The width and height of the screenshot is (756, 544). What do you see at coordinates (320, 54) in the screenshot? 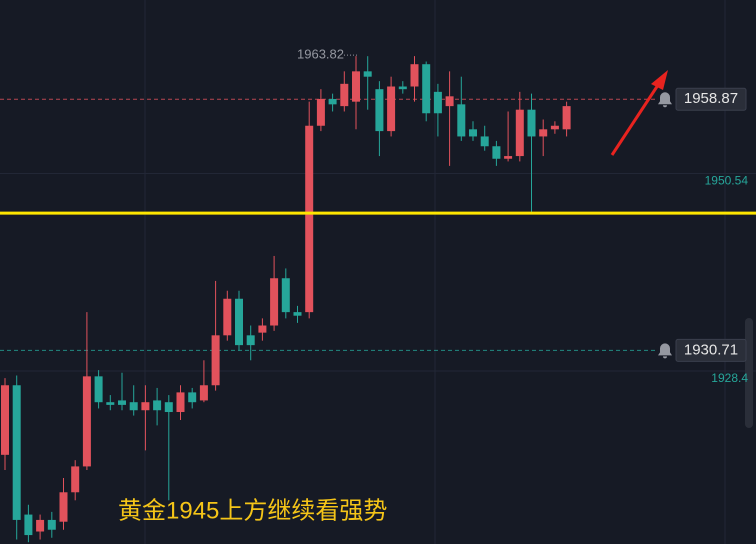
I see `high-label: 1963.82` at bounding box center [320, 54].